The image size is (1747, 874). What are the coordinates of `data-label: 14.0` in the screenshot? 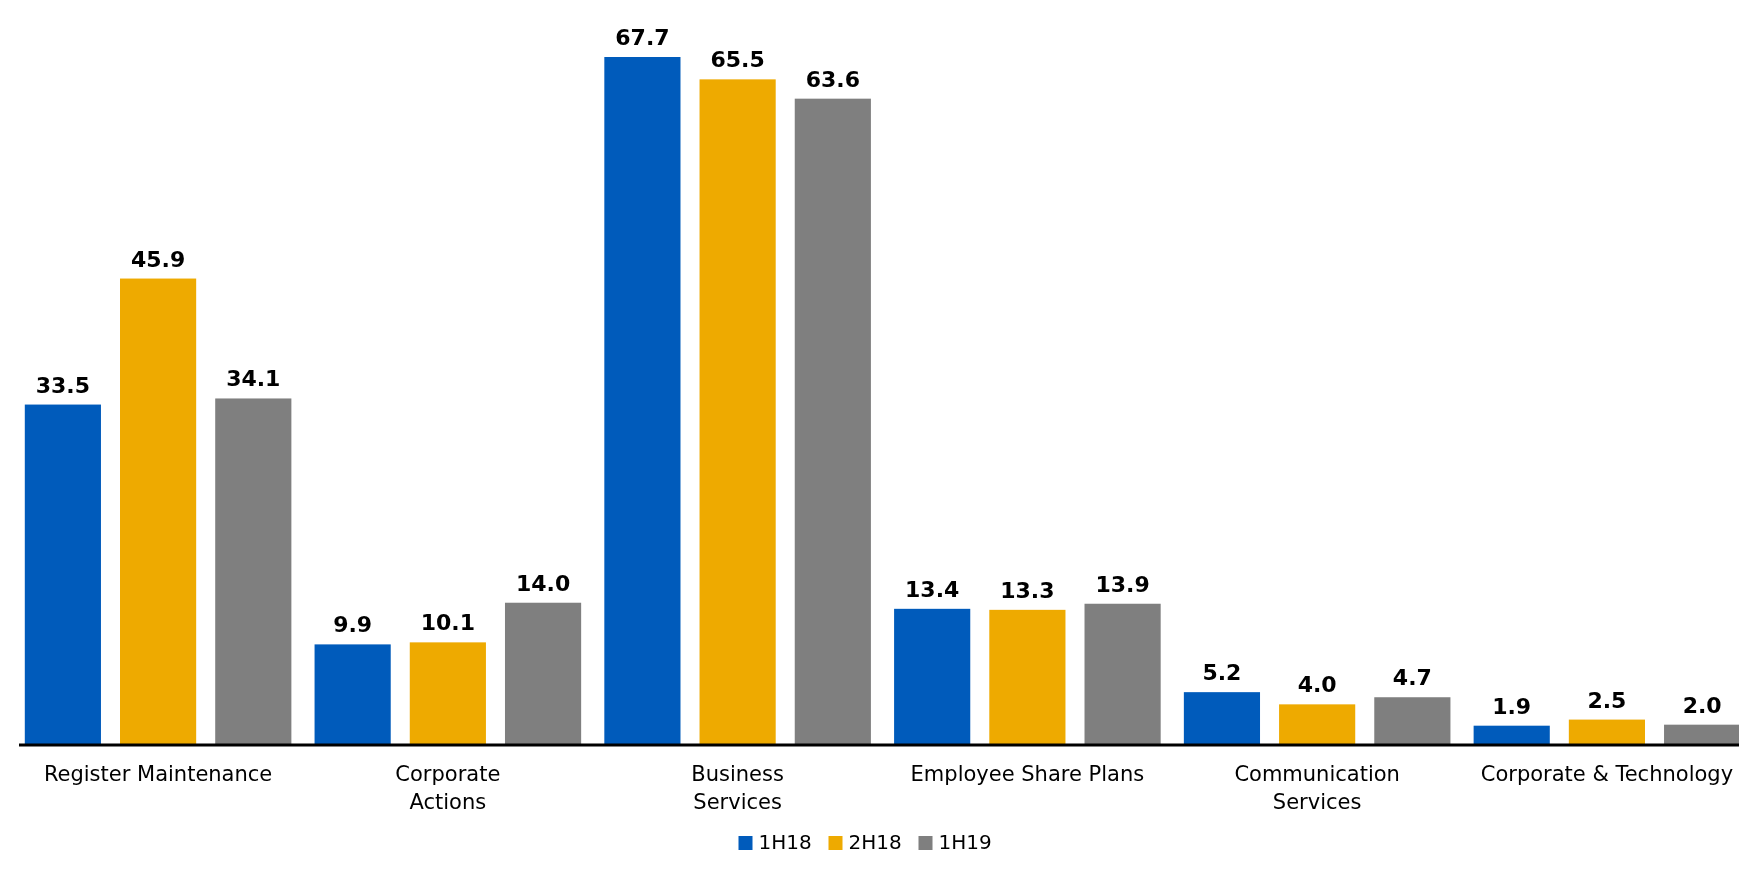 It's located at (543, 583).